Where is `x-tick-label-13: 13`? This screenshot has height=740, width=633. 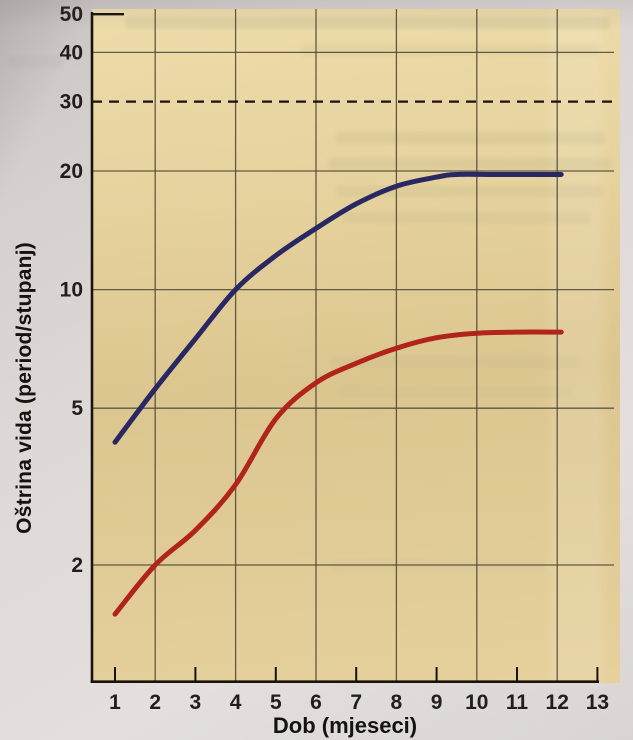
x-tick-label-13: 13 is located at coordinates (597, 702).